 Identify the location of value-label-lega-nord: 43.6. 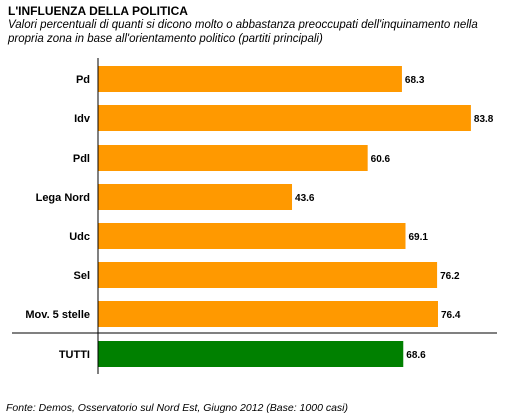
(305, 198).